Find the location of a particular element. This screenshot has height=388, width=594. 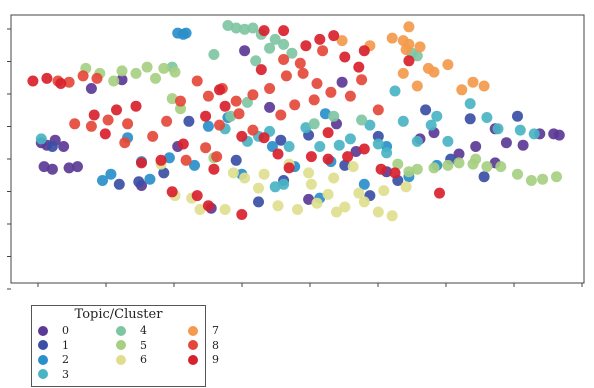

legend-item-5: 5 is located at coordinates (131, 345).